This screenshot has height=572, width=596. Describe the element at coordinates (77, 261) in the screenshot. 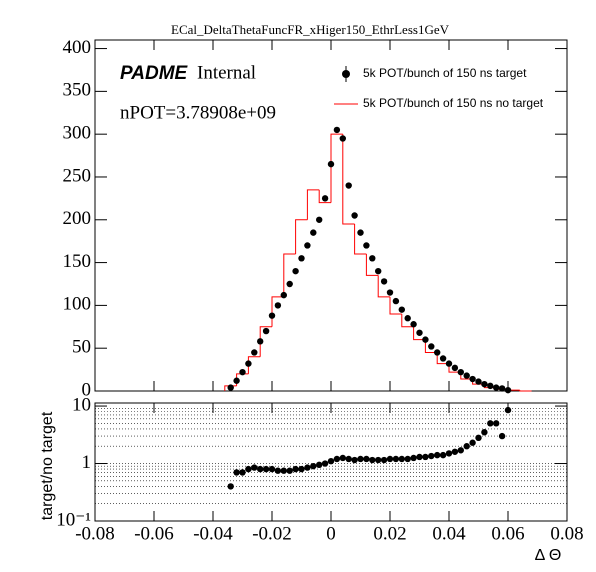

I see `y-tick-label: 150` at that location.